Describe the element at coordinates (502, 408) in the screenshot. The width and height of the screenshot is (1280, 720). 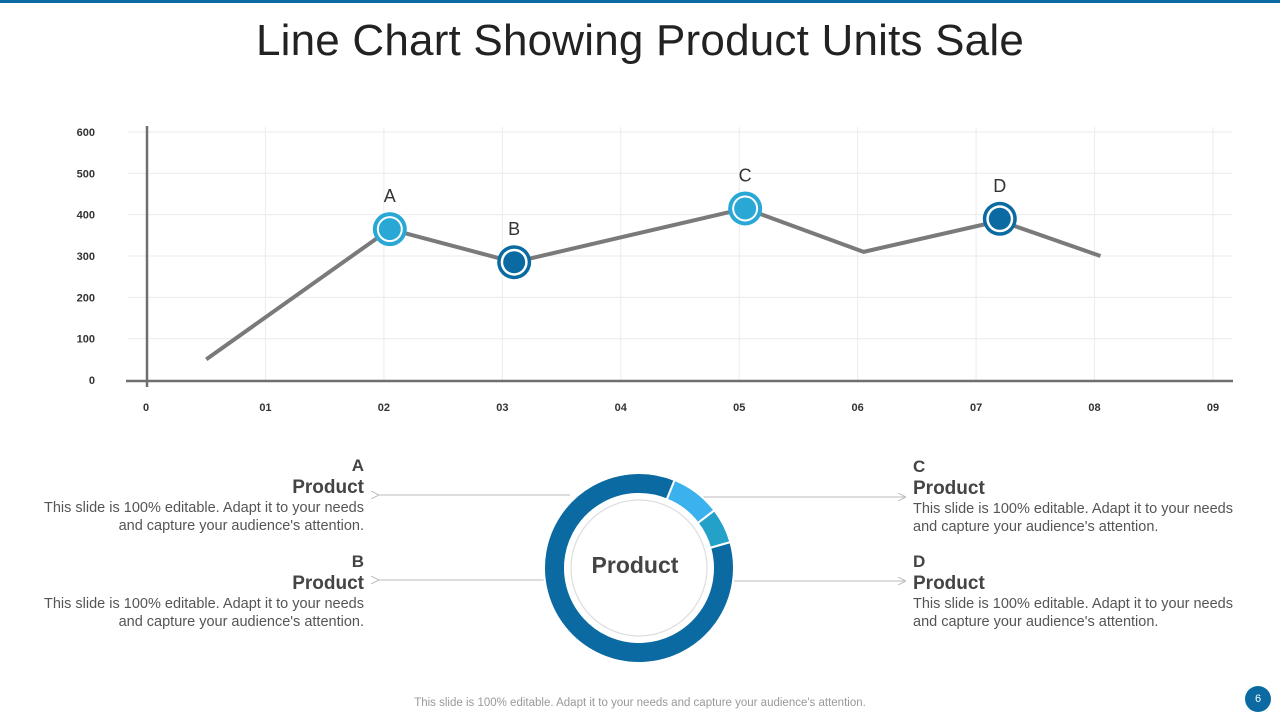
I see `x-tick-label-03: 03` at that location.